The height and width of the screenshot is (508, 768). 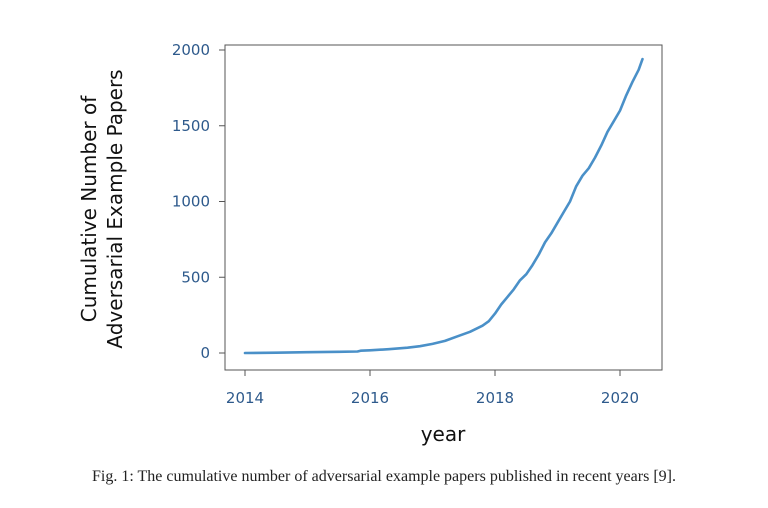 I want to click on y-tick-label: 0, so click(x=205, y=353).